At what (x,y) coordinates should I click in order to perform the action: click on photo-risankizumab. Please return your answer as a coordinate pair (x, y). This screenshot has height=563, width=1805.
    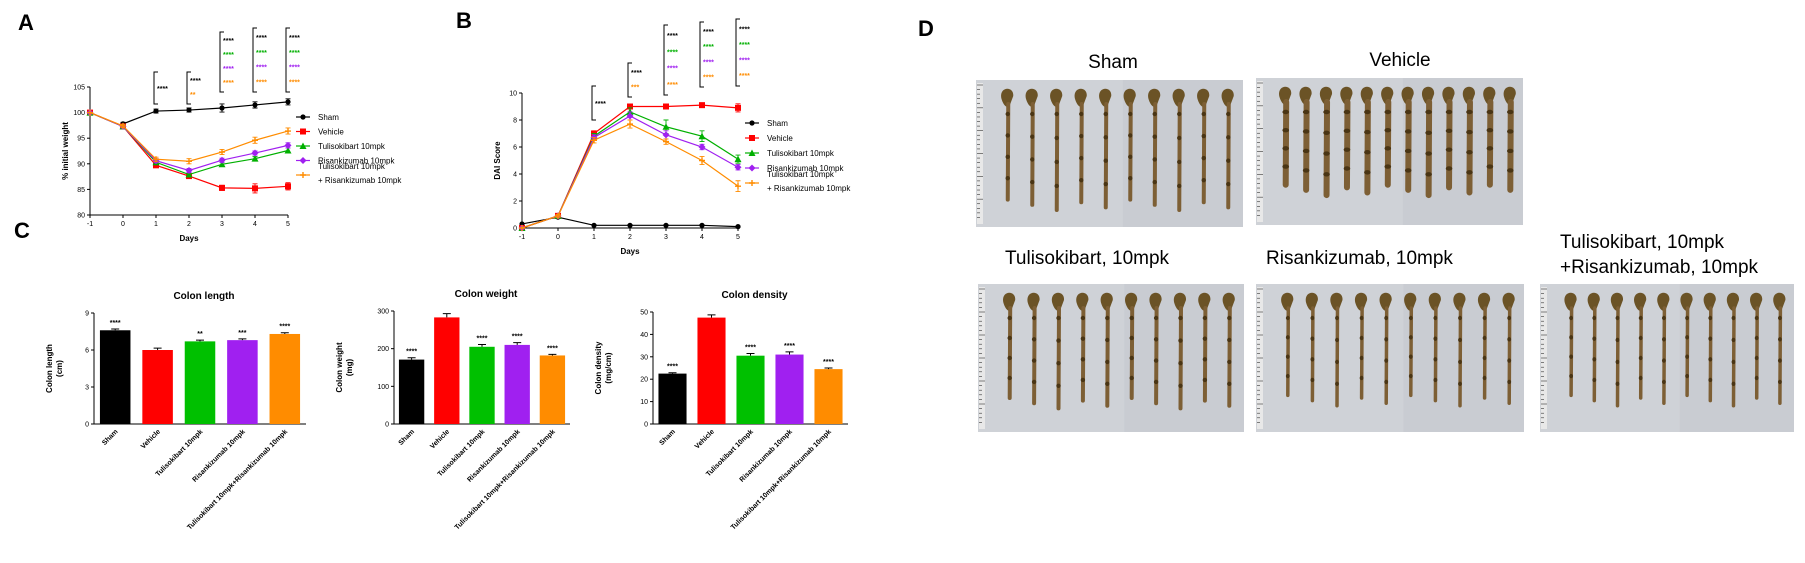
    Looking at the image, I should click on (1390, 358).